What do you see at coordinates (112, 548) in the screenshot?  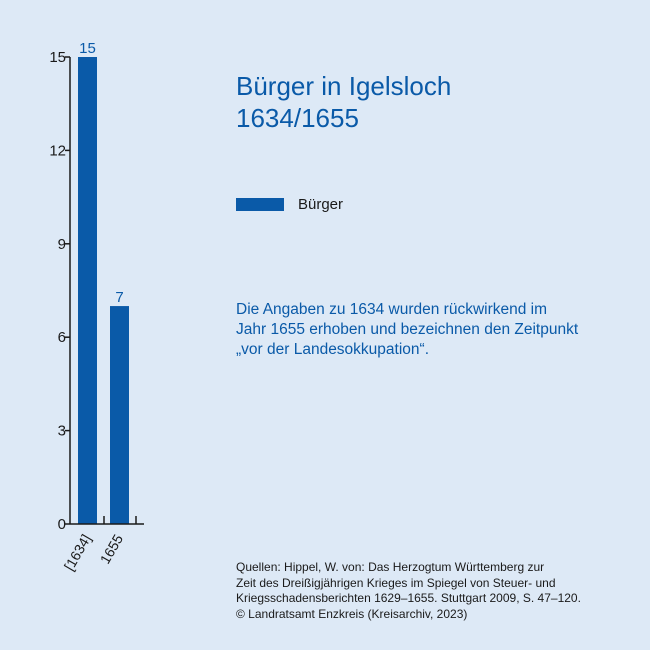 I see `x-tick-label: 1655` at bounding box center [112, 548].